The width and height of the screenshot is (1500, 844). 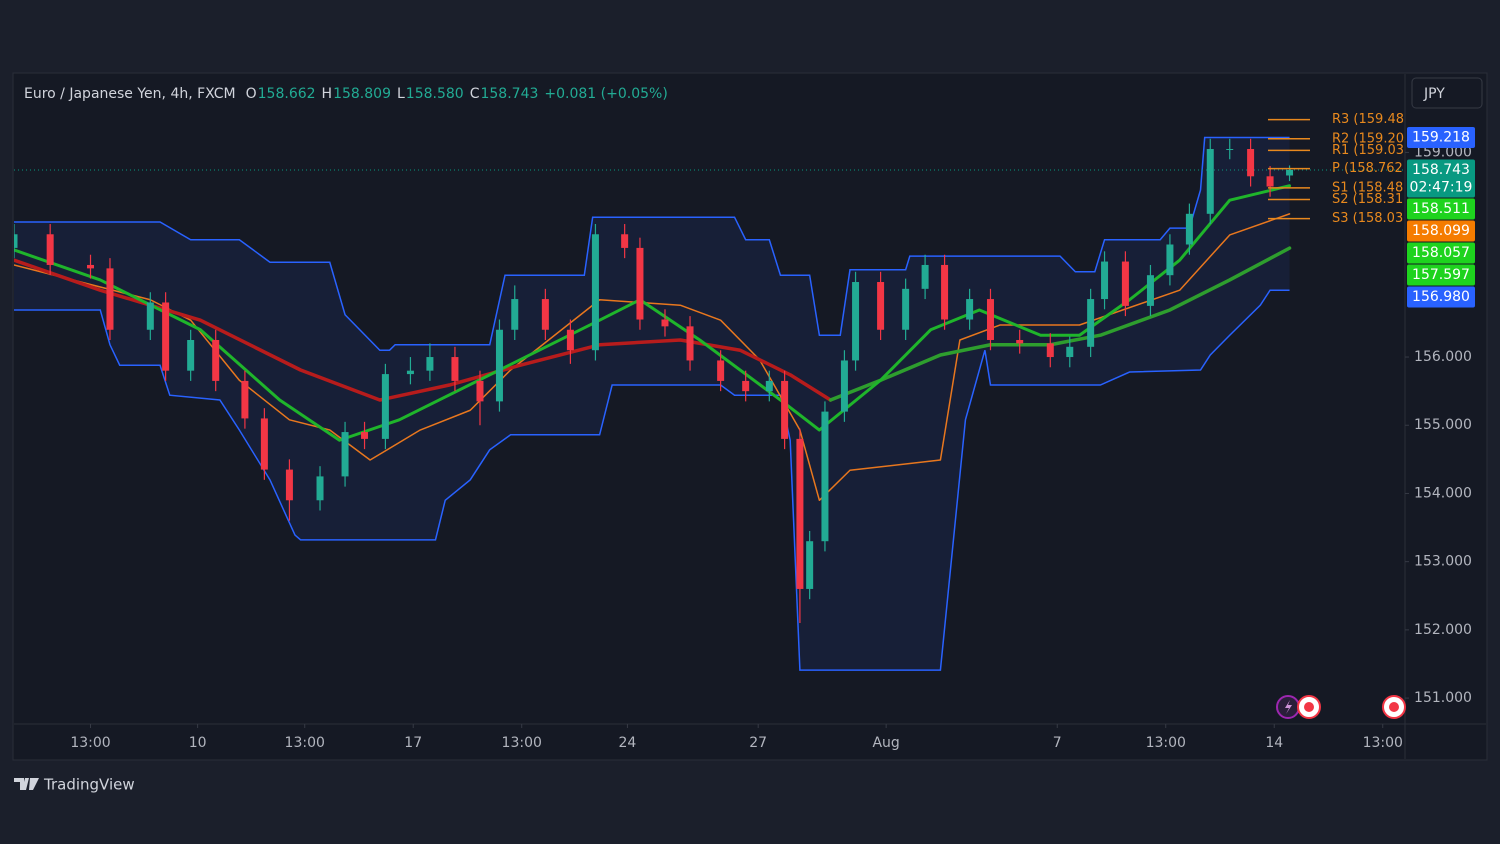 I want to click on pivot-label: S3 (158.03, so click(x=1367, y=218).